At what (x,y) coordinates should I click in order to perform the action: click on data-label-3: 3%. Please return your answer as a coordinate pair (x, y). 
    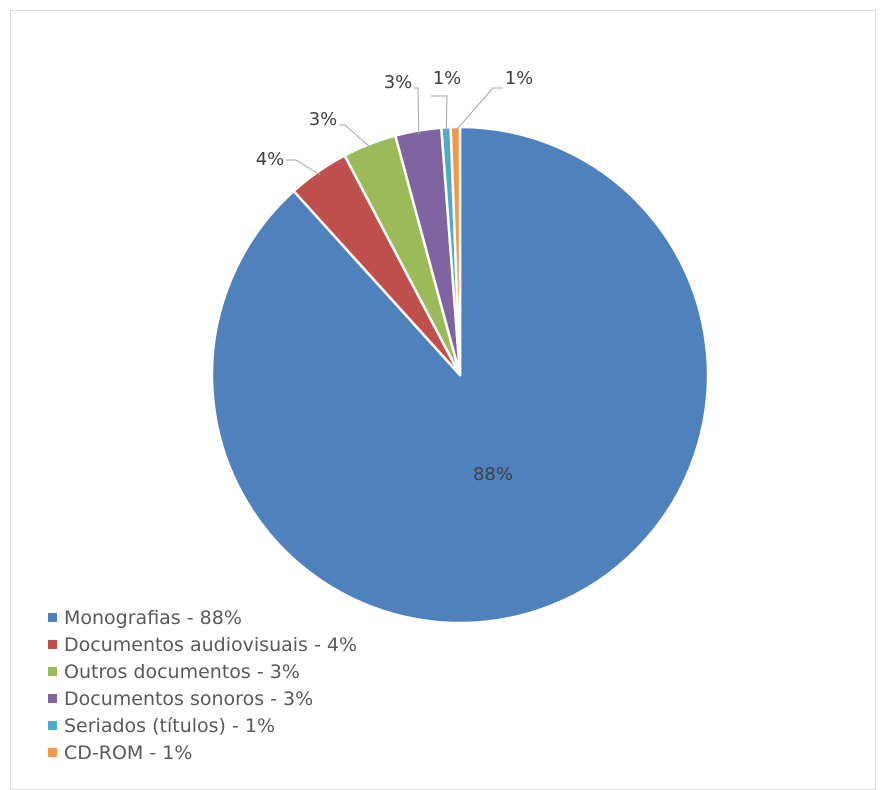
    Looking at the image, I should click on (323, 119).